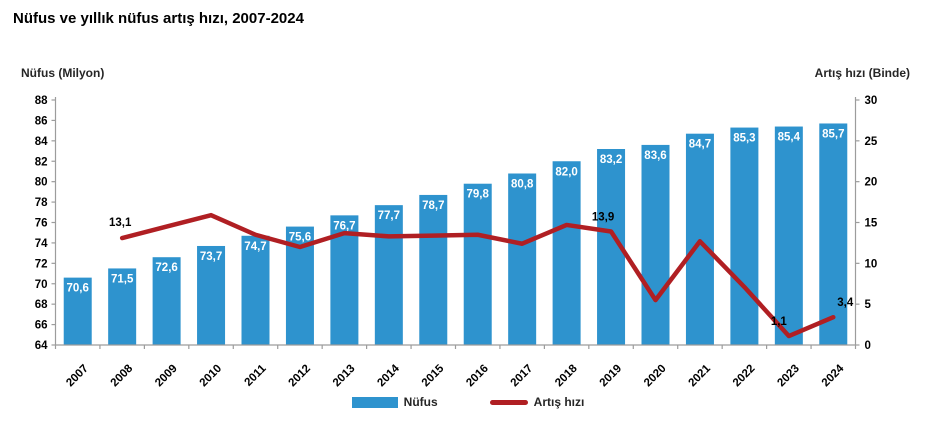 Image resolution: width=936 pixels, height=436 pixels. I want to click on x-axis-label-2024: 2024, so click(833, 375).